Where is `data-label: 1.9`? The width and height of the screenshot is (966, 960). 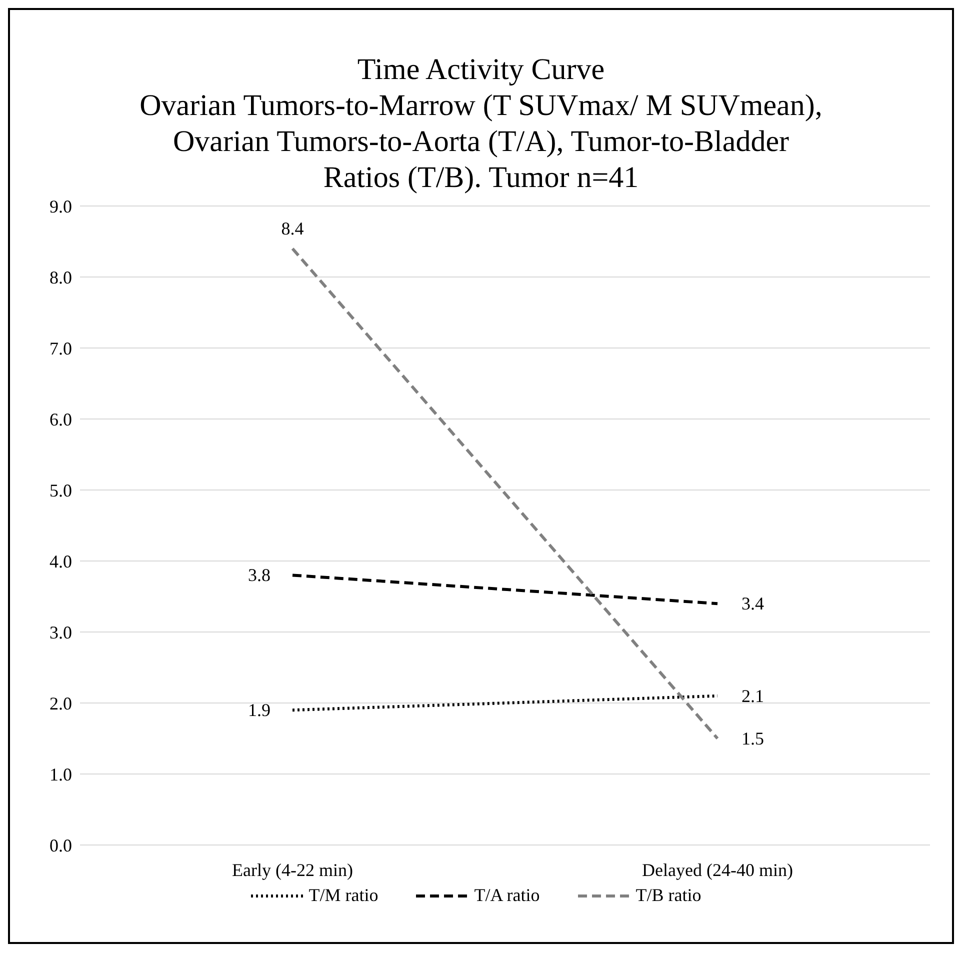
data-label: 1.9 is located at coordinates (259, 710).